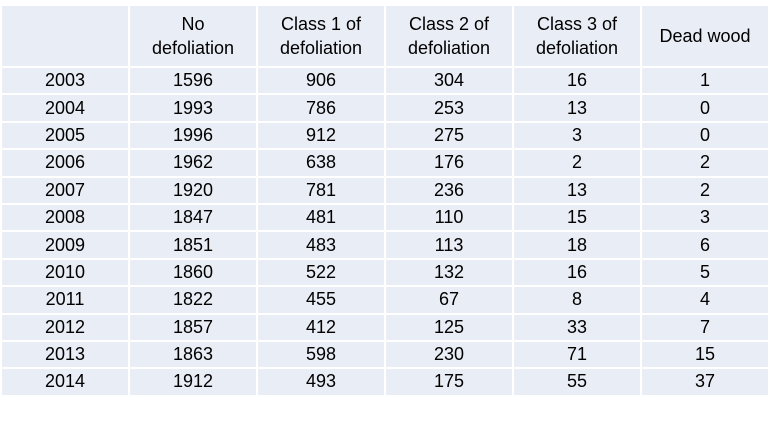 The height and width of the screenshot is (428, 768). Describe the element at coordinates (449, 272) in the screenshot. I see `value-cell: 132` at that location.